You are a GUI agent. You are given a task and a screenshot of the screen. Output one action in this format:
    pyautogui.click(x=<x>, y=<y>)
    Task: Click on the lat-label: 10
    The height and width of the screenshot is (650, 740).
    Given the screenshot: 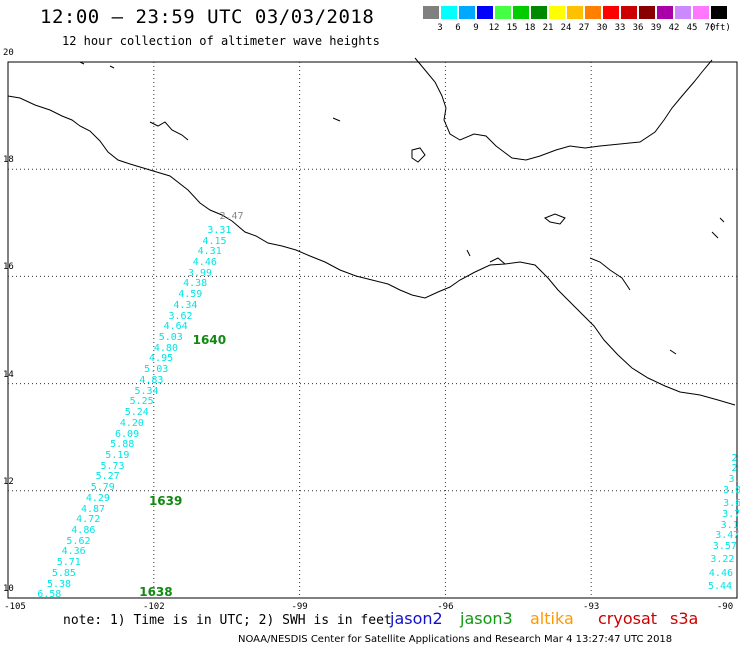 What is the action you would take?
    pyautogui.click(x=8, y=589)
    